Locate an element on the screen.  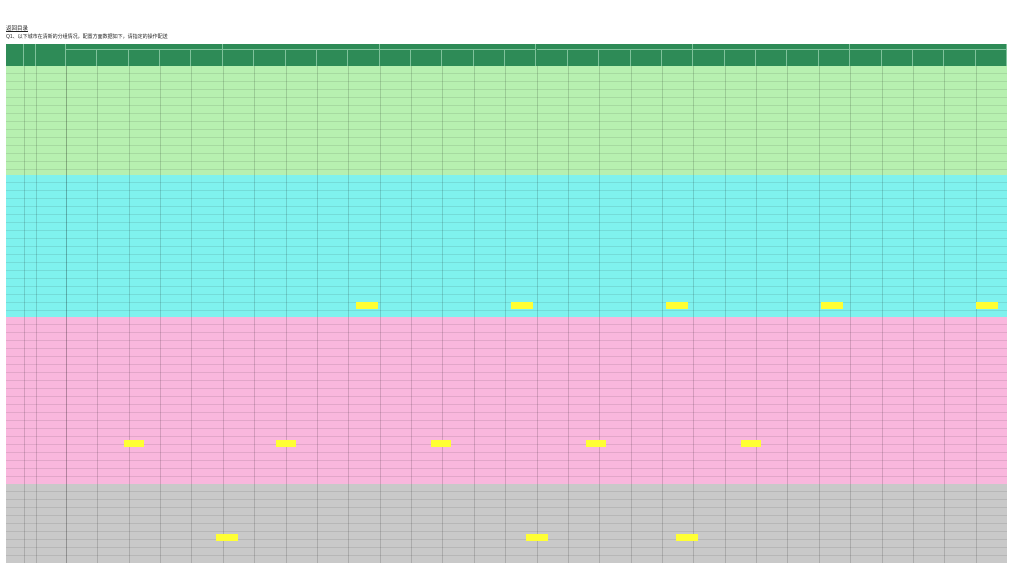
back-to-contents-link: 返回目录 is located at coordinates (17, 29).